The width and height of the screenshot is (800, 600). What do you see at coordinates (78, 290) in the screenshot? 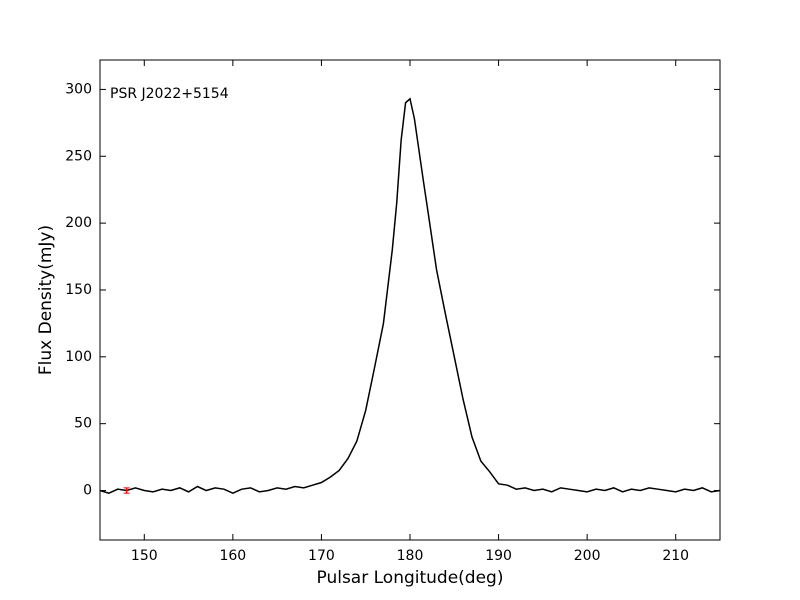
I see `y-tick-label: 150` at bounding box center [78, 290].